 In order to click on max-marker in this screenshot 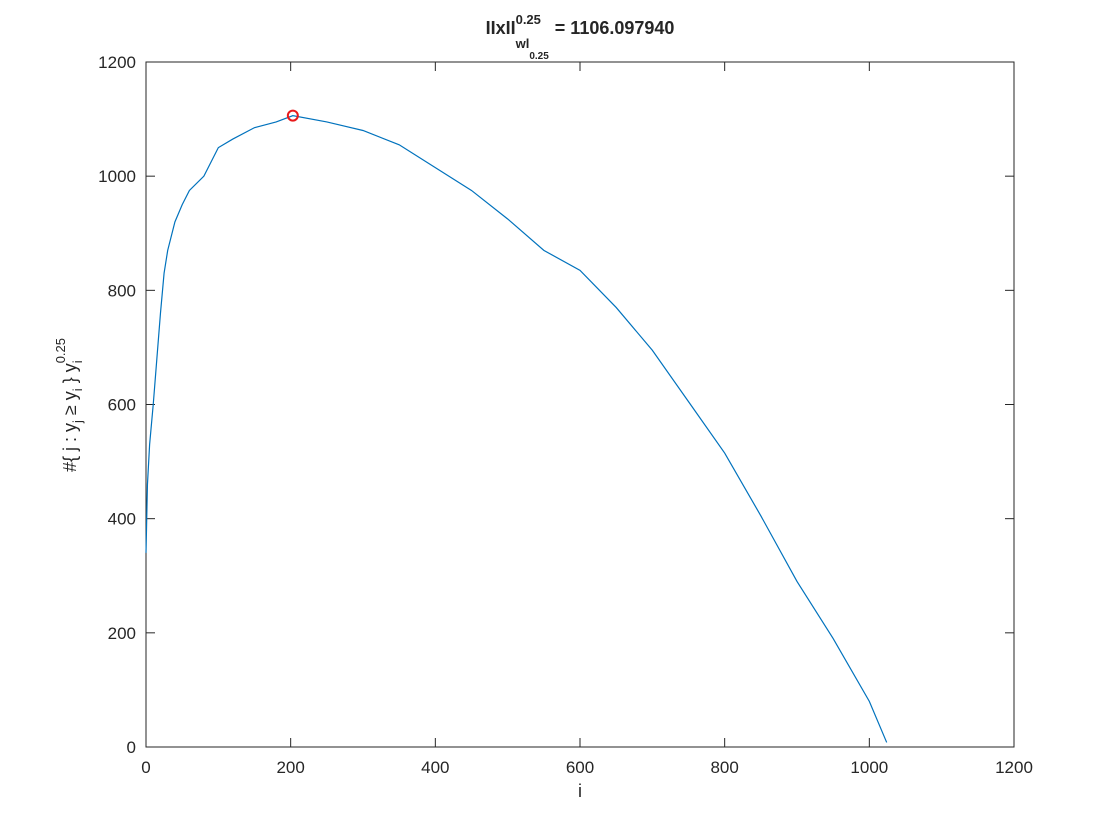, I will do `click(292, 115)`.